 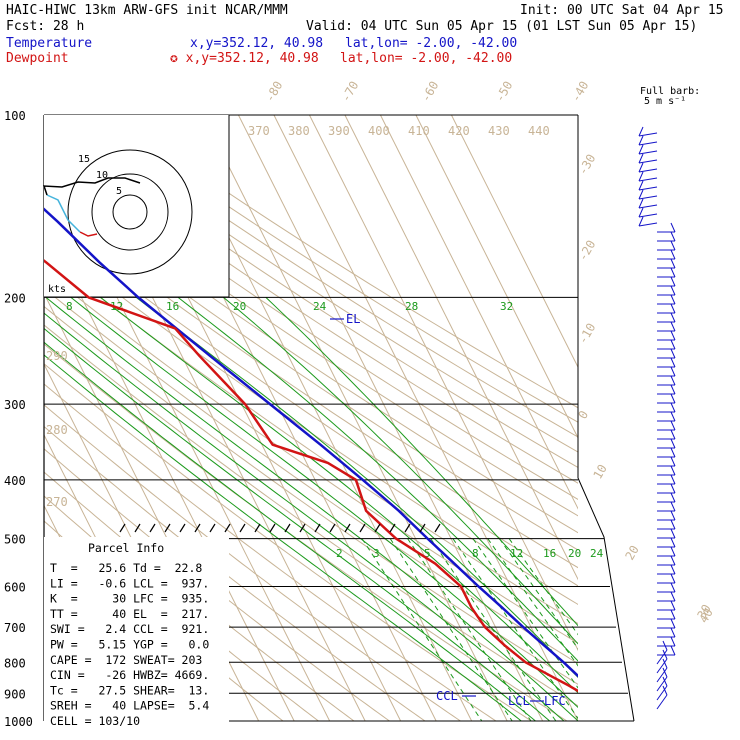 What do you see at coordinates (506, 306) in the screenshot?
I see `moist-adiabat-label: 32` at bounding box center [506, 306].